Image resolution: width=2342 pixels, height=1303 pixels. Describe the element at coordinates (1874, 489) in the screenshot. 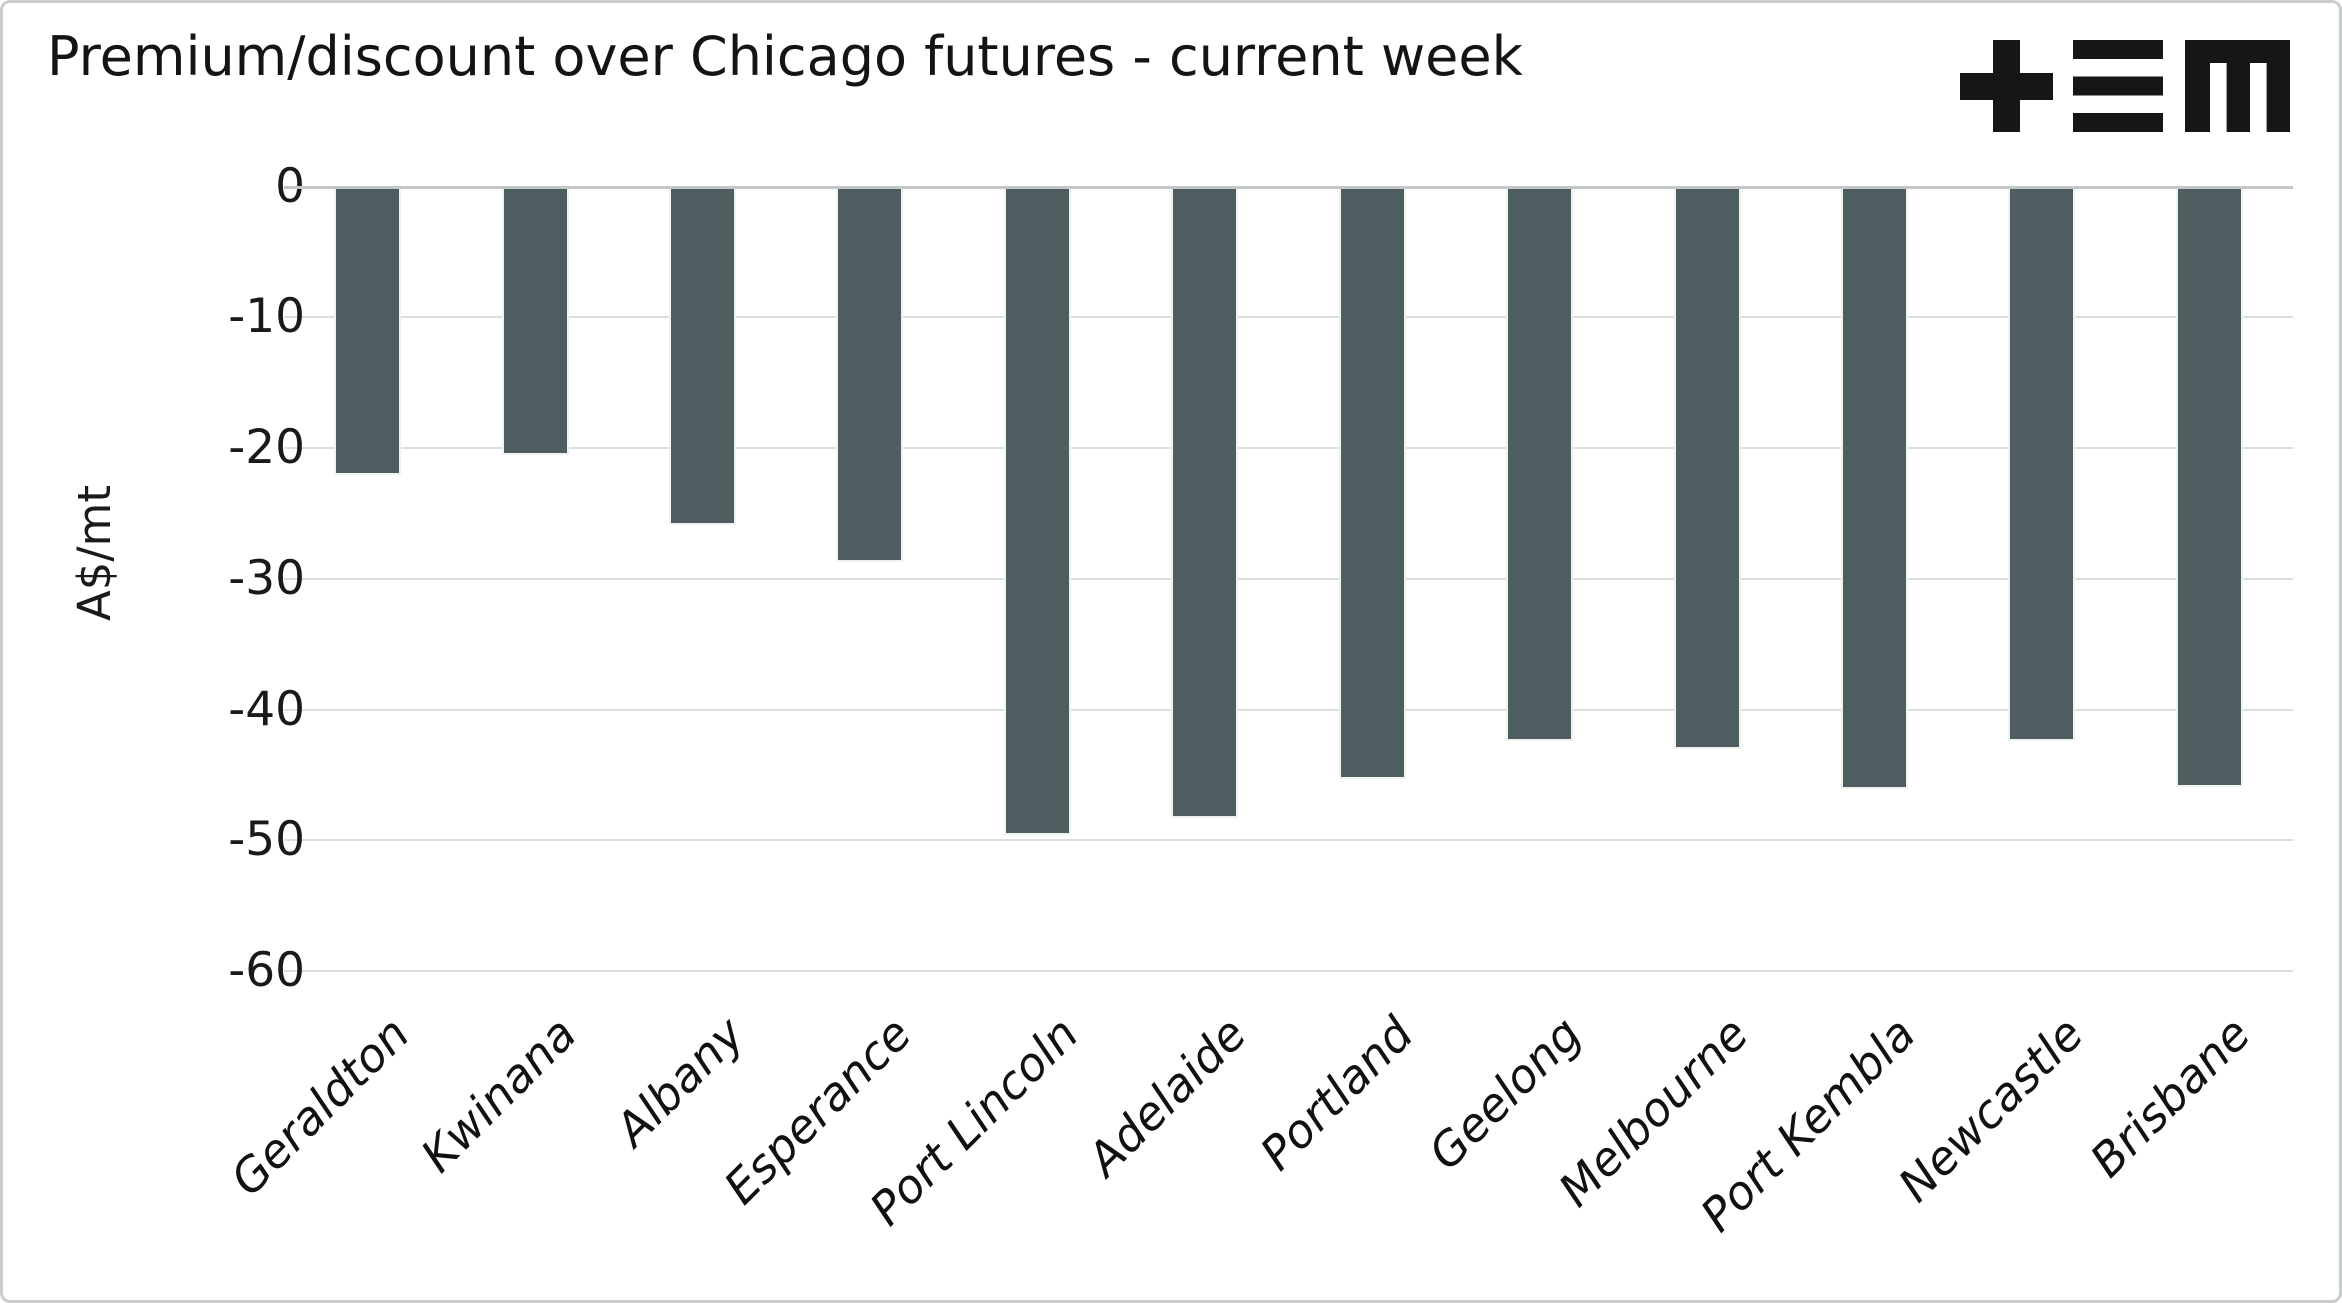

I see `bar-port-kembla` at that location.